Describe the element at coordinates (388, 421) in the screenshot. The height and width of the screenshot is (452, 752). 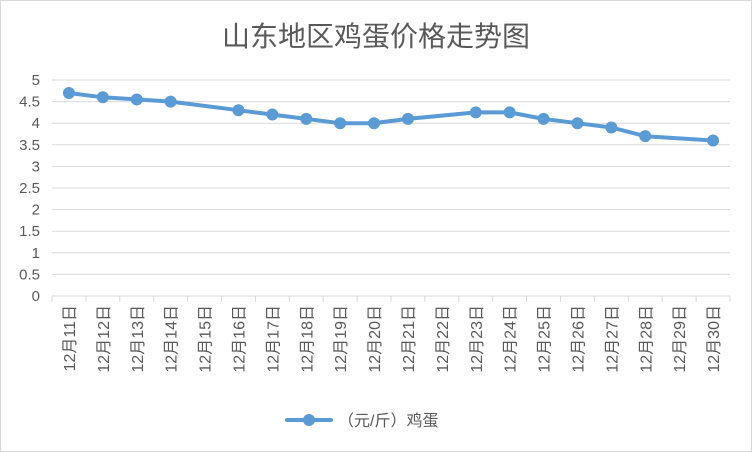
I see `legend-label: （元/斤）鸡蛋` at that location.